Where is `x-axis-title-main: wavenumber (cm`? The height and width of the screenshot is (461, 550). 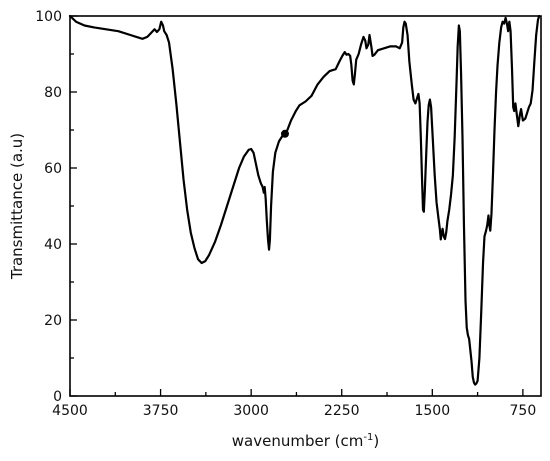 x-axis-title-main: wavenumber (cm is located at coordinates (298, 441).